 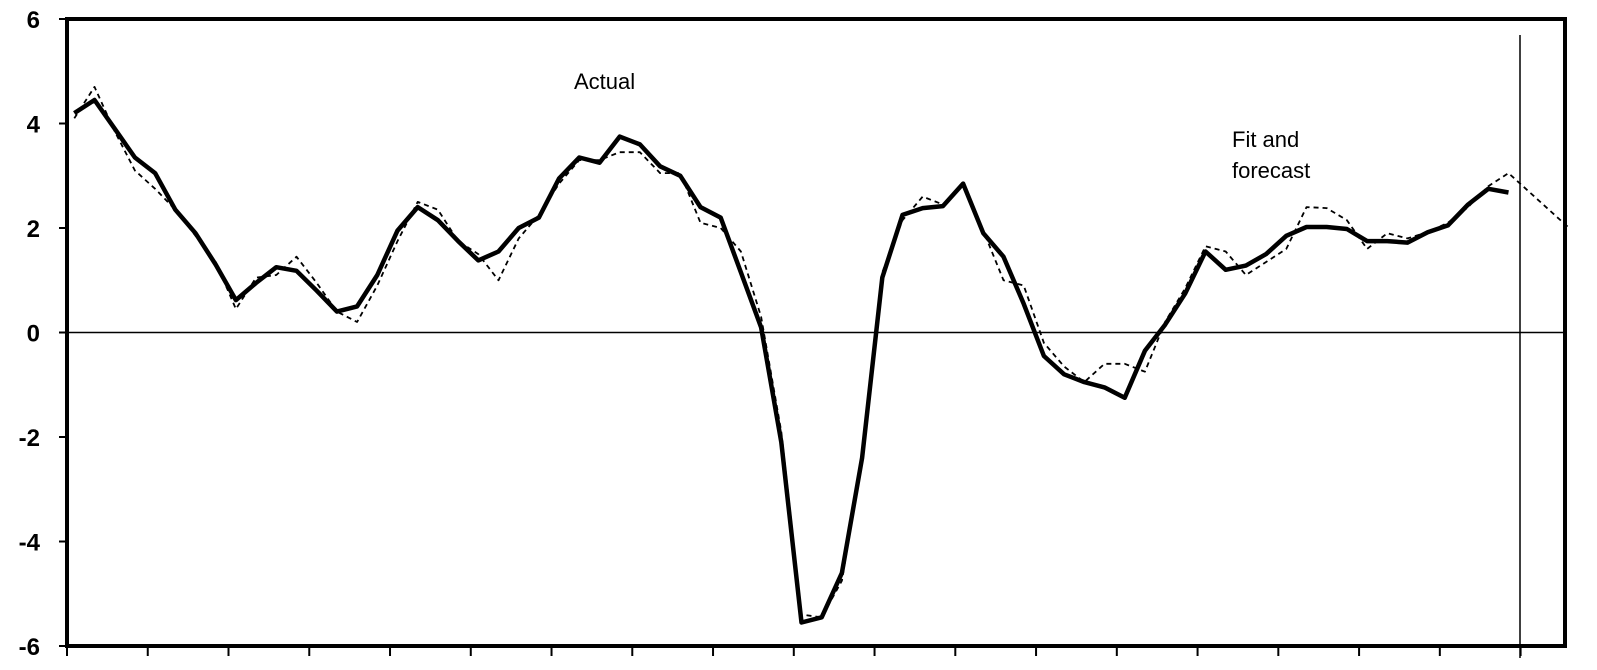 What do you see at coordinates (29, 647) in the screenshot?
I see `y-tick-label: -6` at bounding box center [29, 647].